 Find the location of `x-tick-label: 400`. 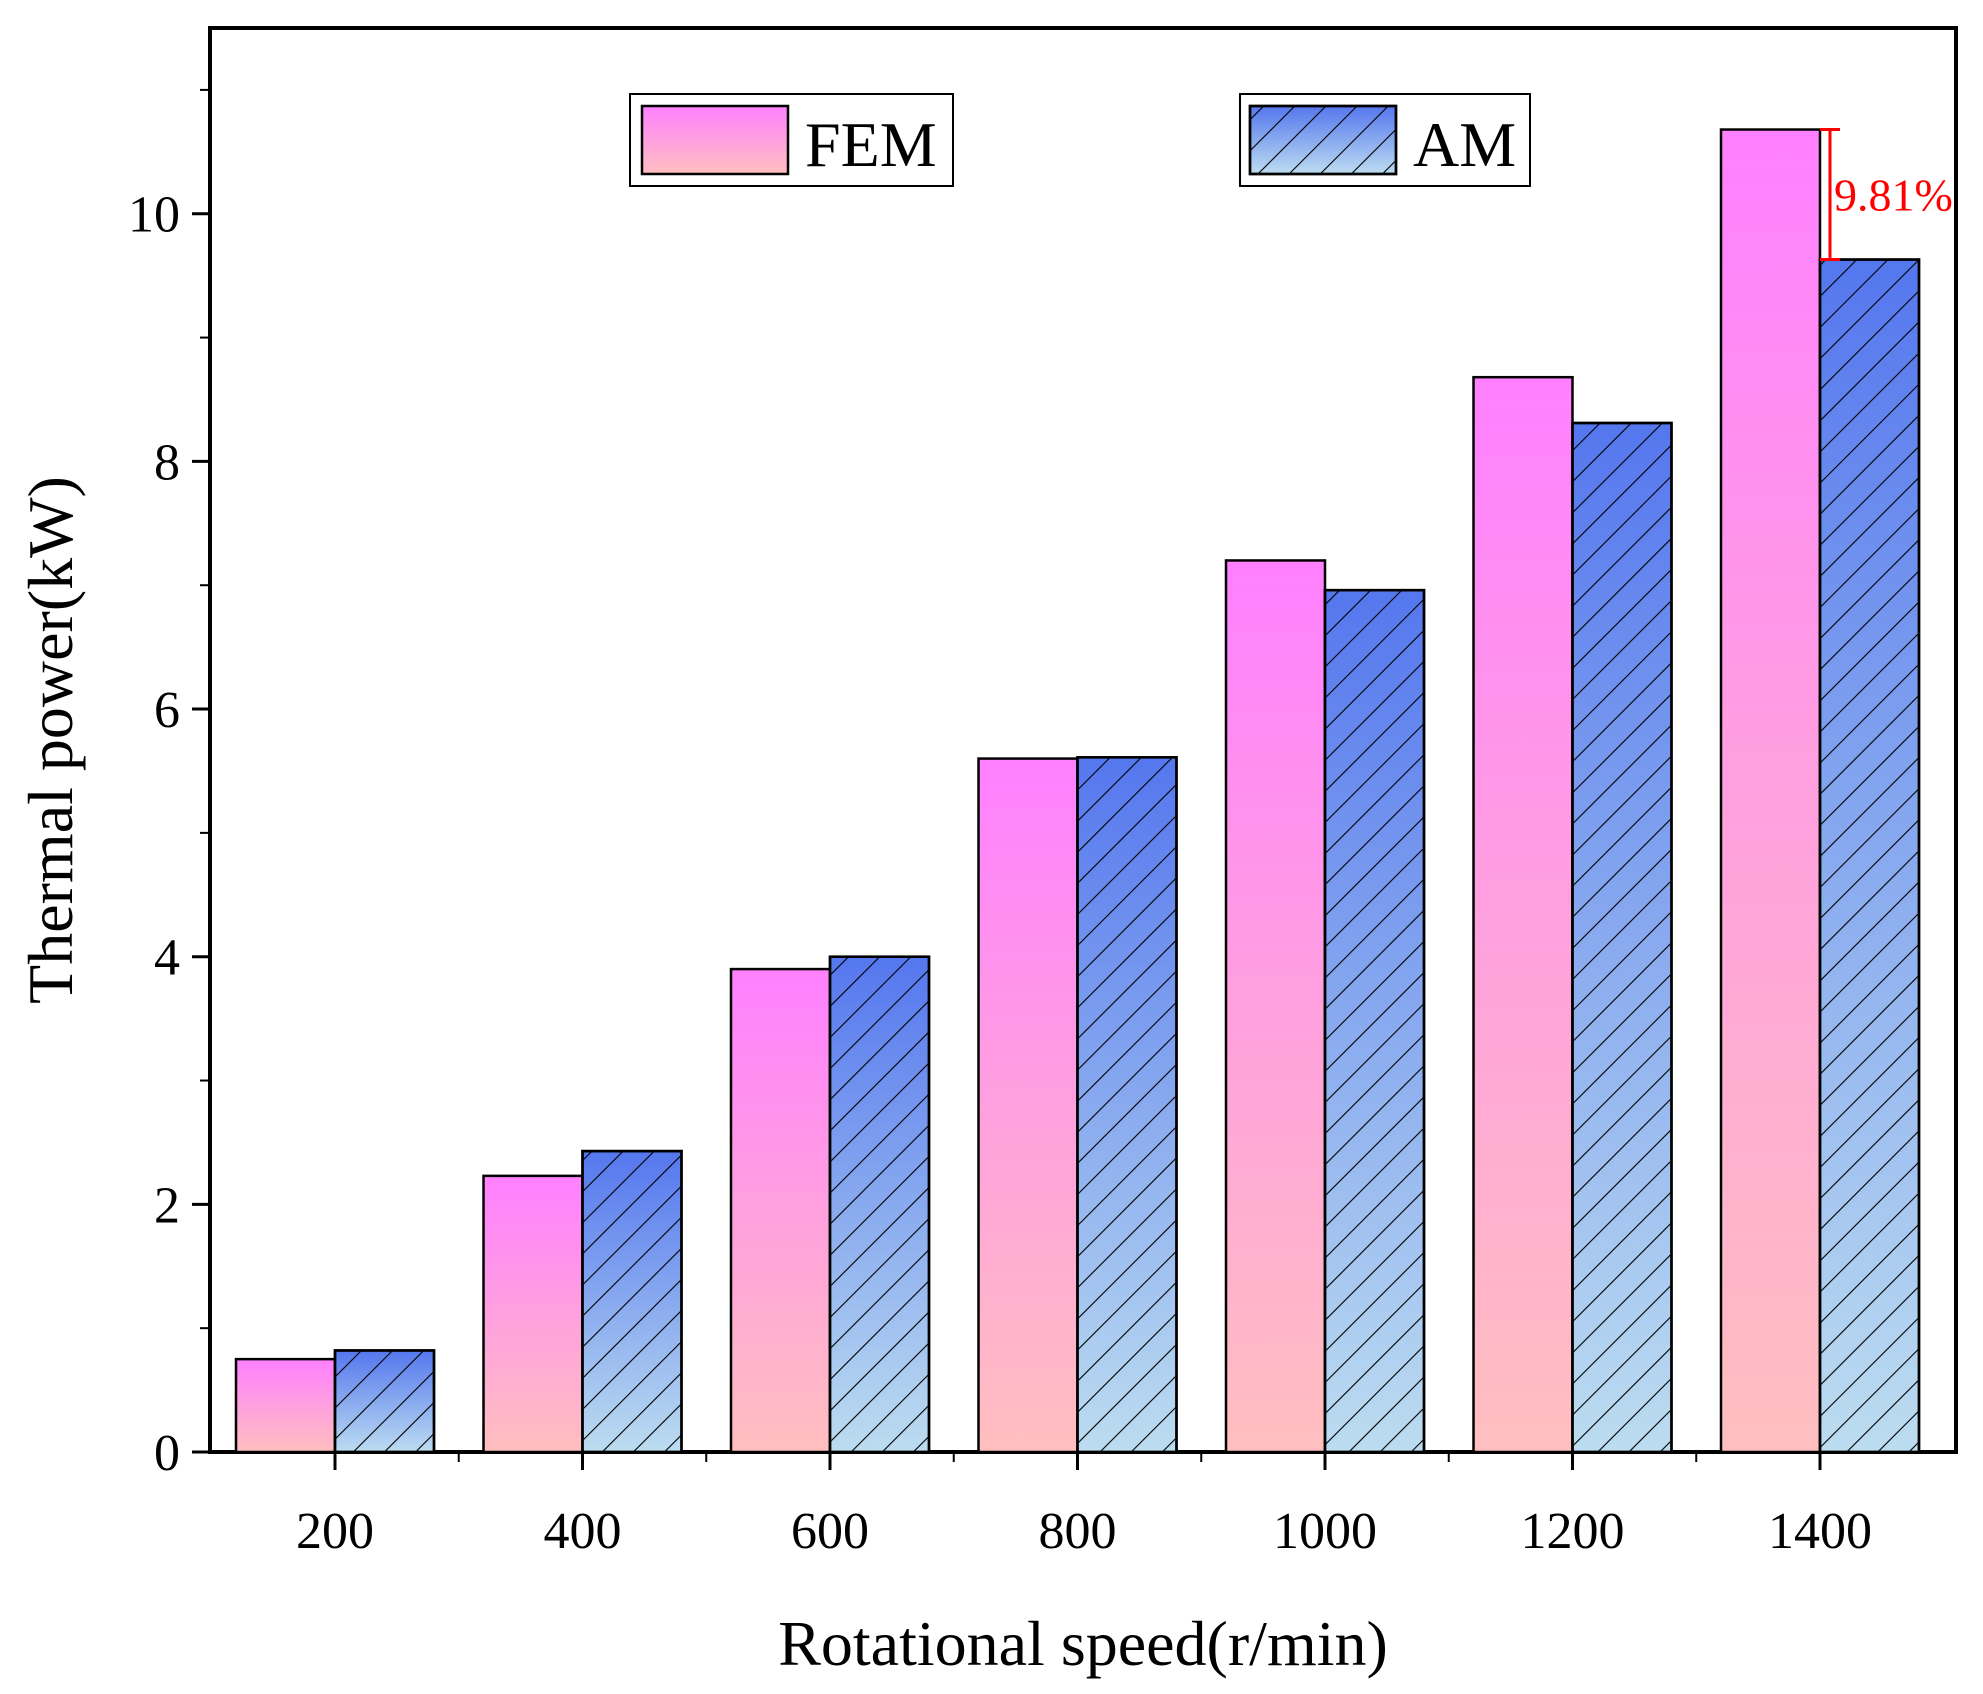

x-tick-label: 400 is located at coordinates (583, 1531).